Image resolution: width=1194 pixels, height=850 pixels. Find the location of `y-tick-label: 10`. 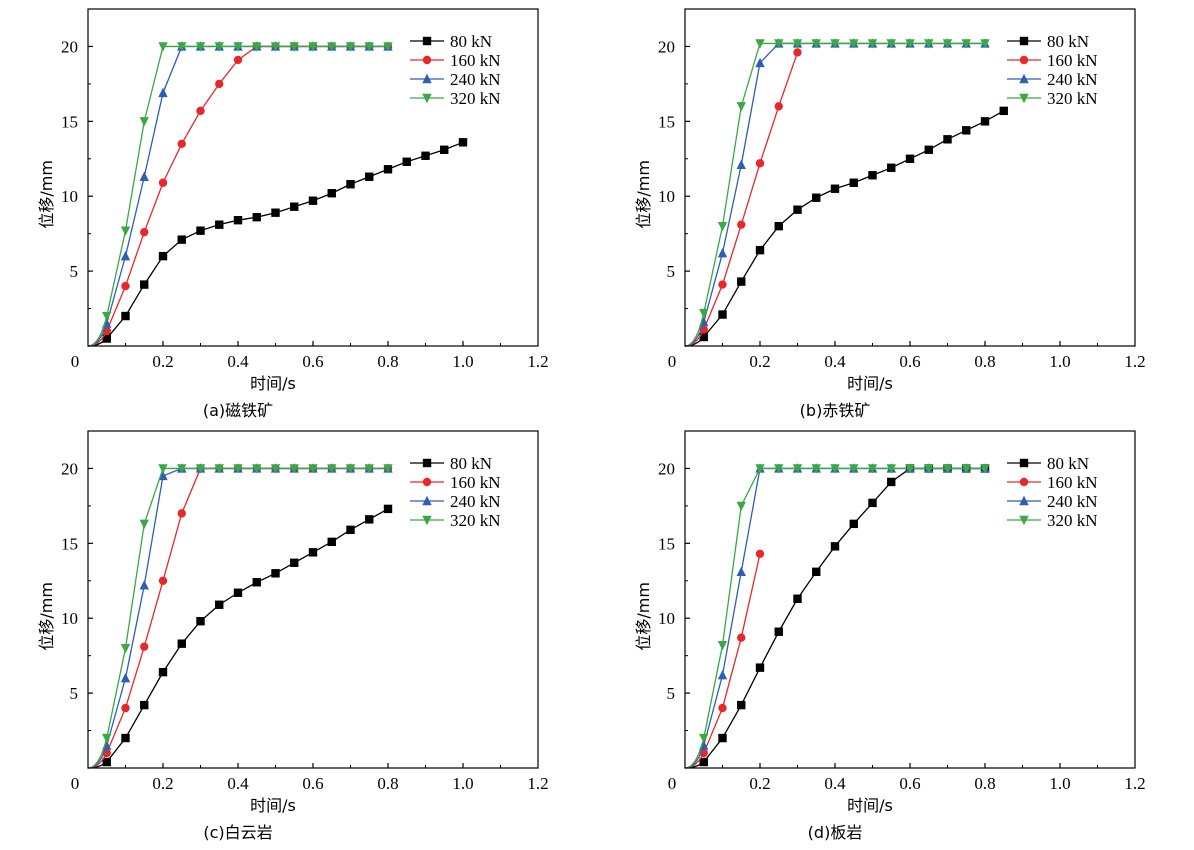

y-tick-label: 10 is located at coordinates (666, 618).